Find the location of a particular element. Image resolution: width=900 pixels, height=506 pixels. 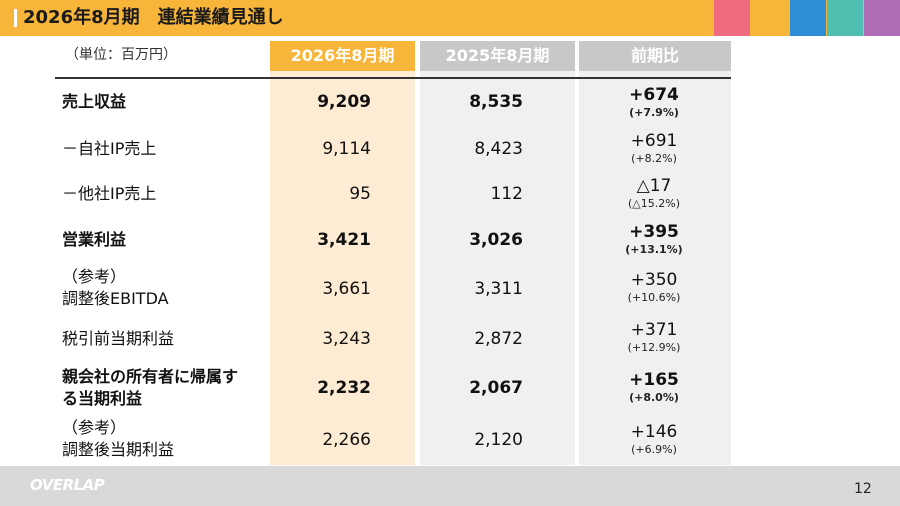

overlap-logo: OVERLAP is located at coordinates (67, 485).